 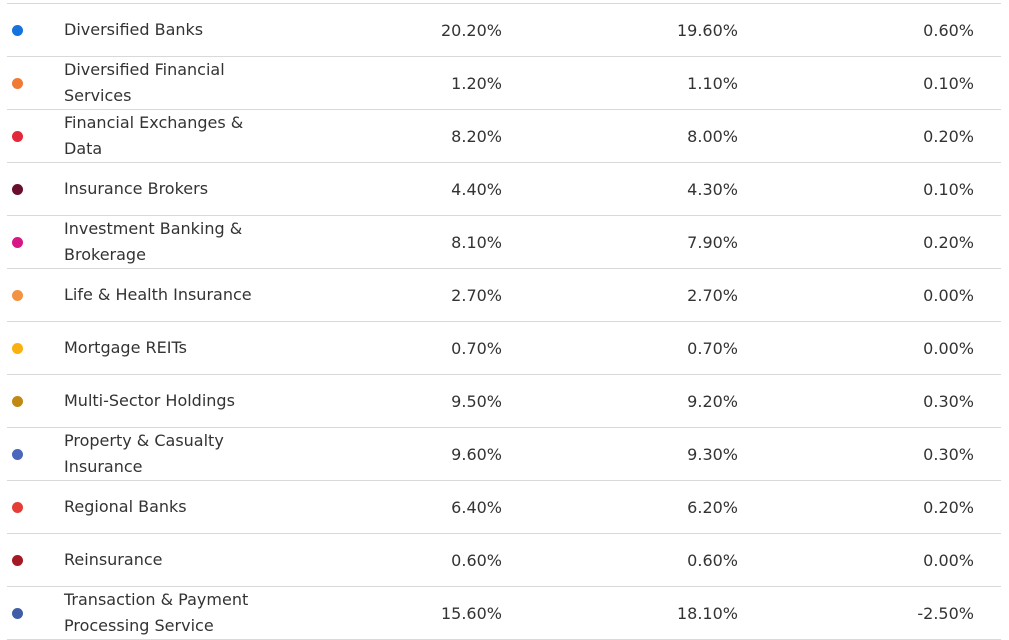 I want to click on table-row: Mortgage REITs 0.70% 0.70% 0.00%, so click(x=504, y=348).